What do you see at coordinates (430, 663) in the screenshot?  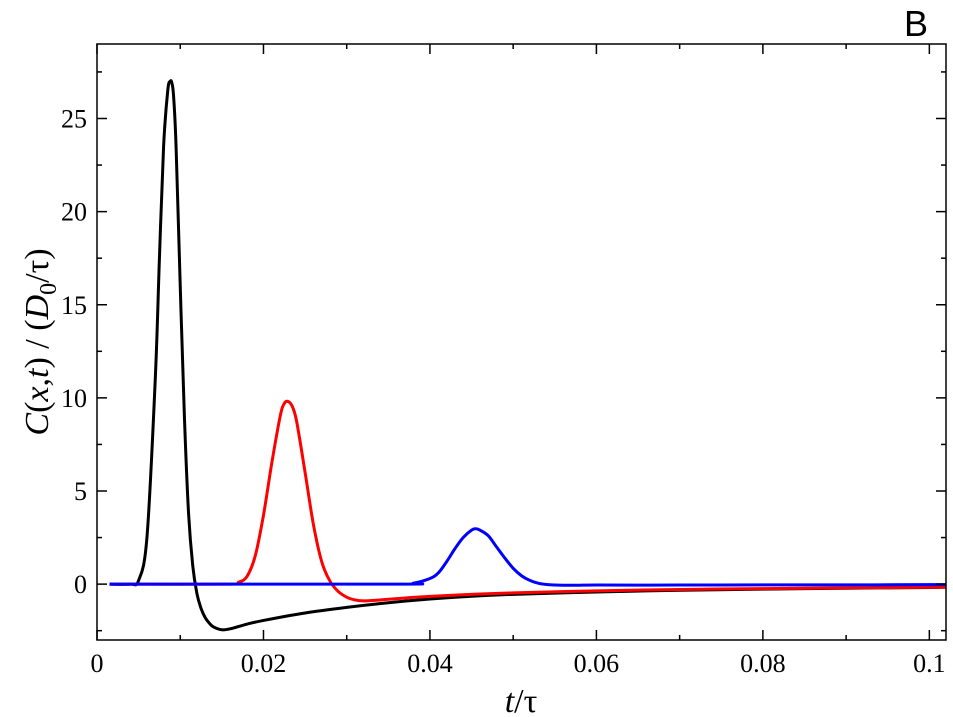 I see `x-tick-label: 0.04` at bounding box center [430, 663].